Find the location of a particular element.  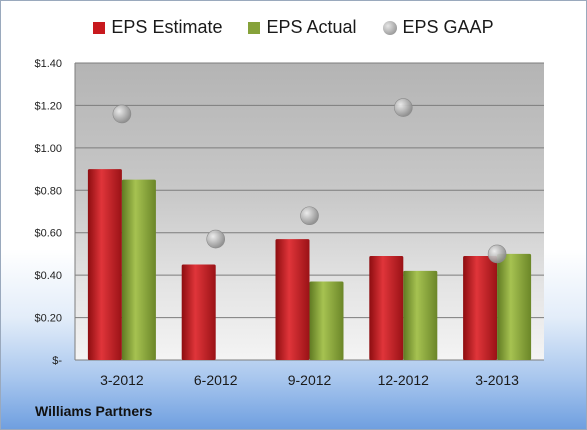

legend-swatch-gaap is located at coordinates (389, 27).